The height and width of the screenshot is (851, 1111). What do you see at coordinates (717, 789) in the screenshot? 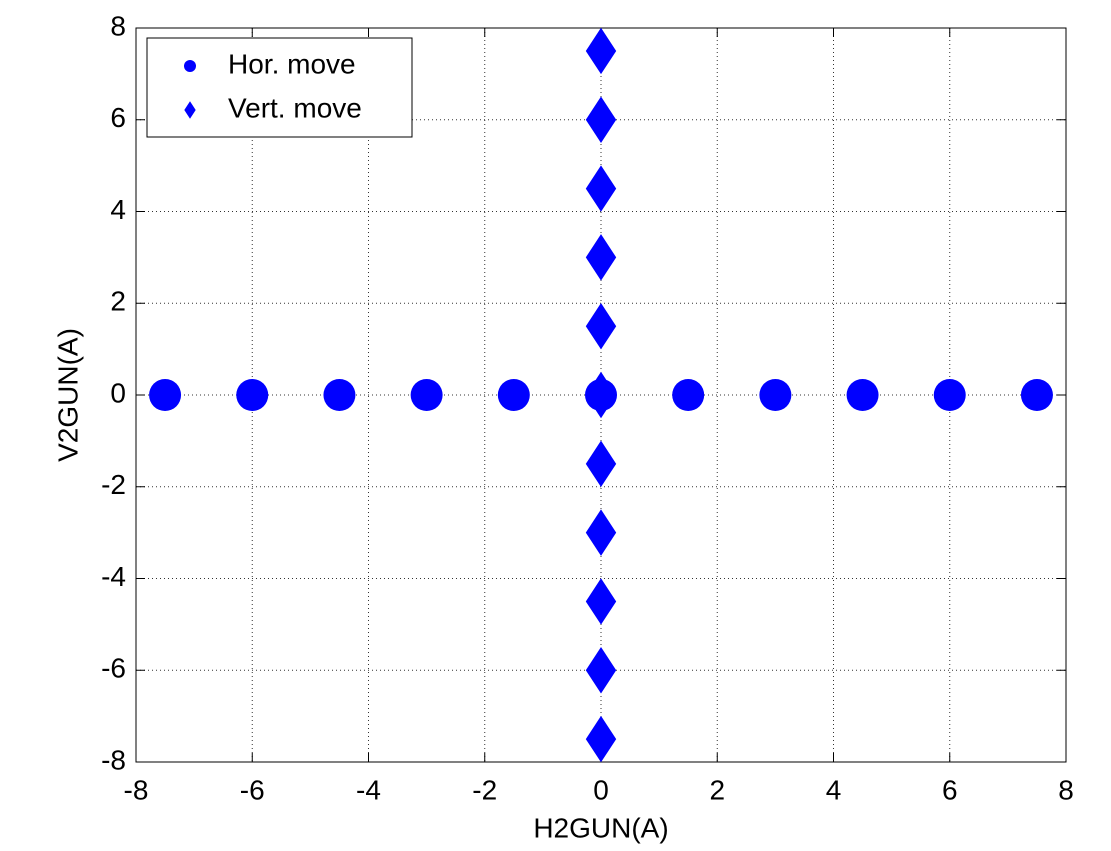
I see `x-tick-label: 2` at bounding box center [717, 789].